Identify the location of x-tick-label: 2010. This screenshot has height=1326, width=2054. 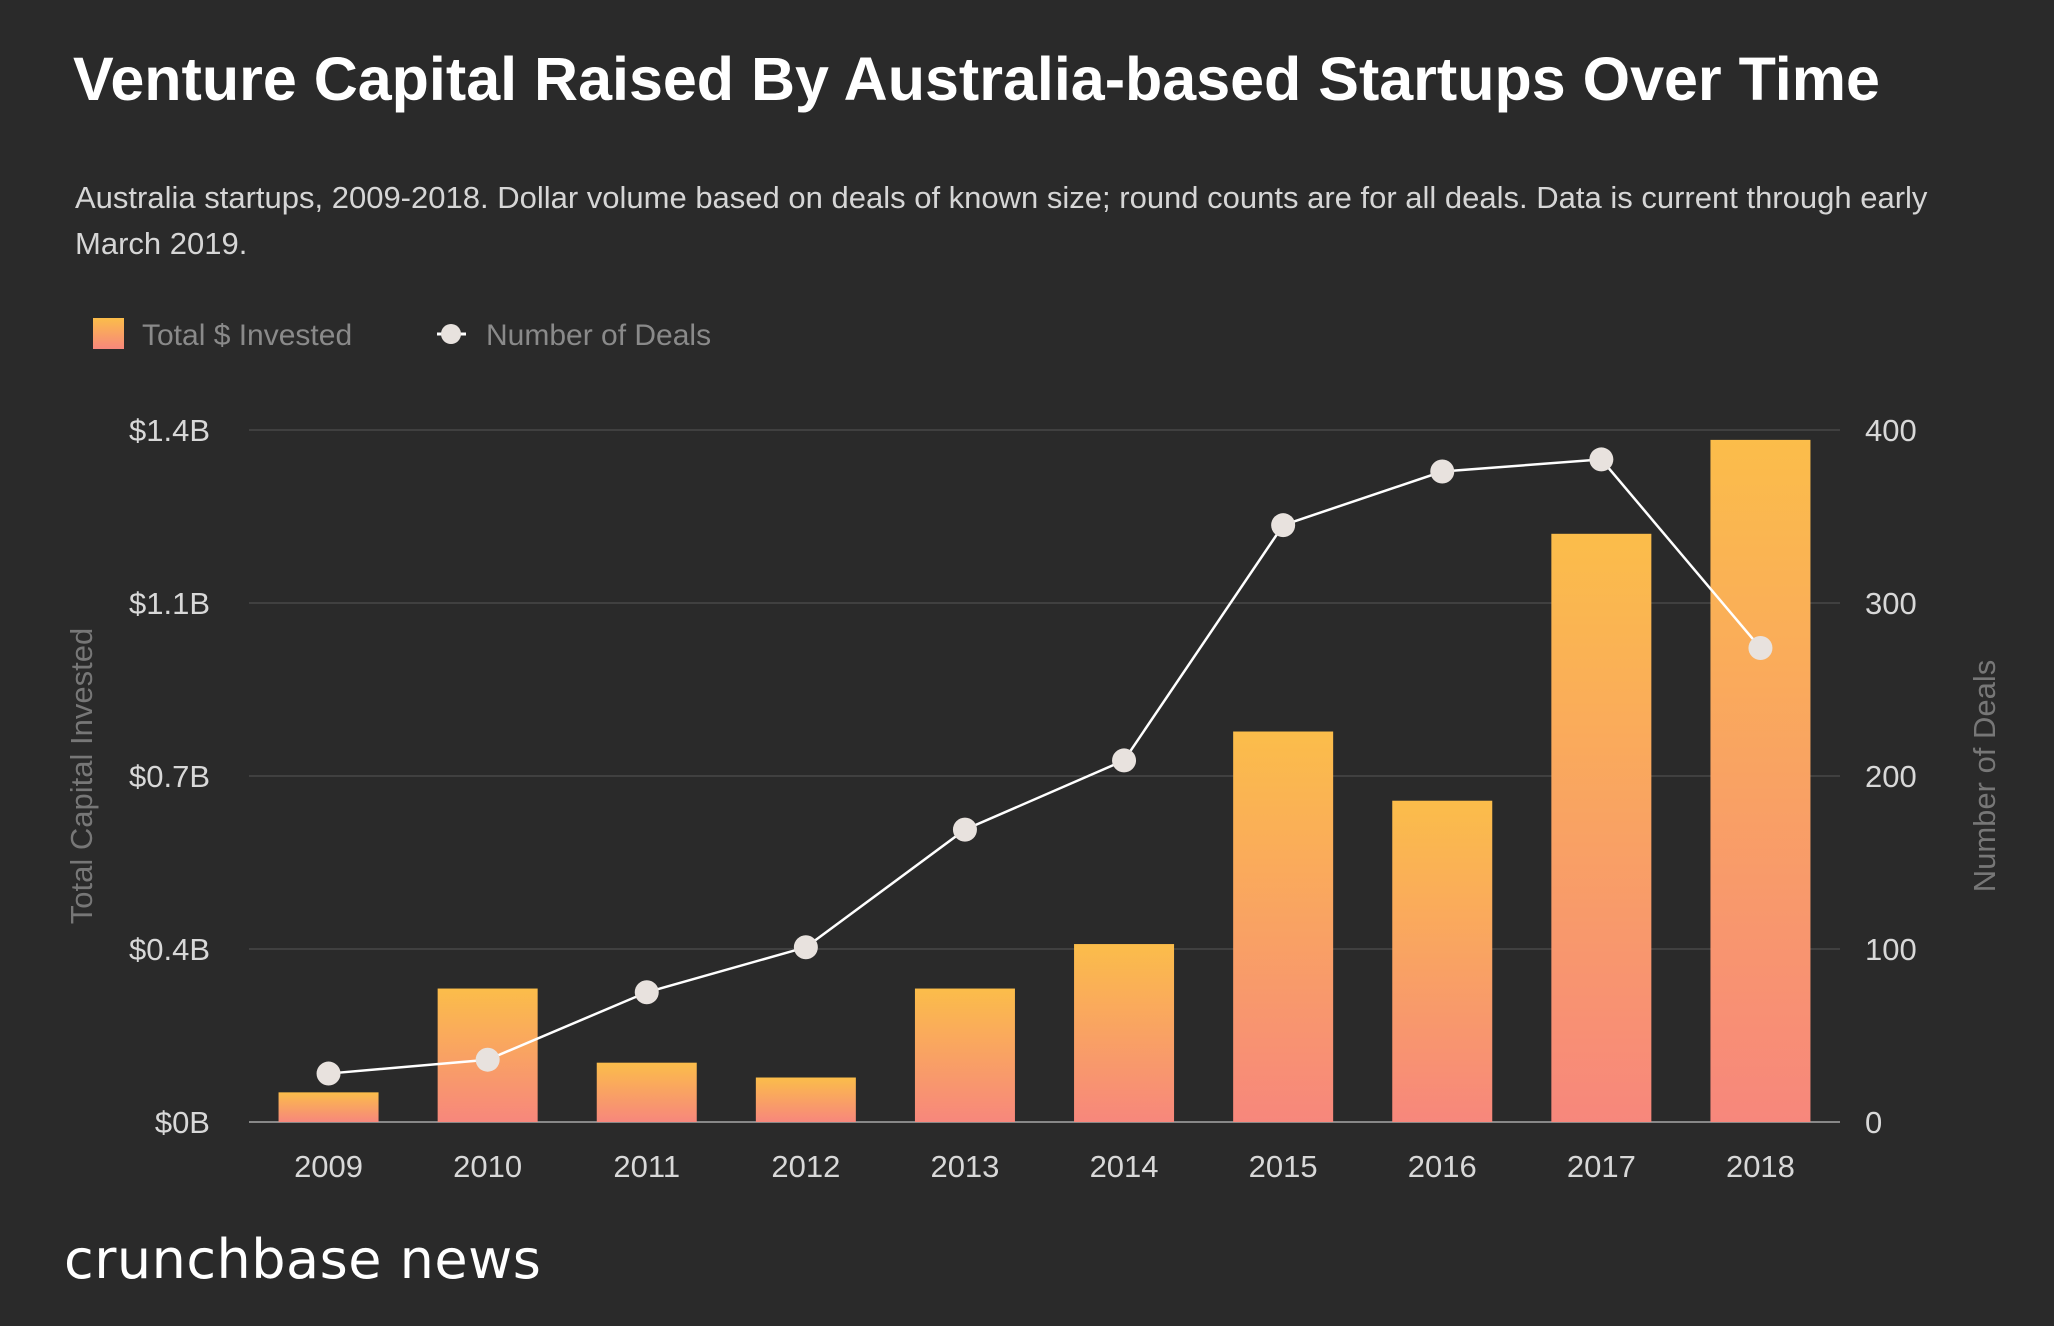
(487, 1166).